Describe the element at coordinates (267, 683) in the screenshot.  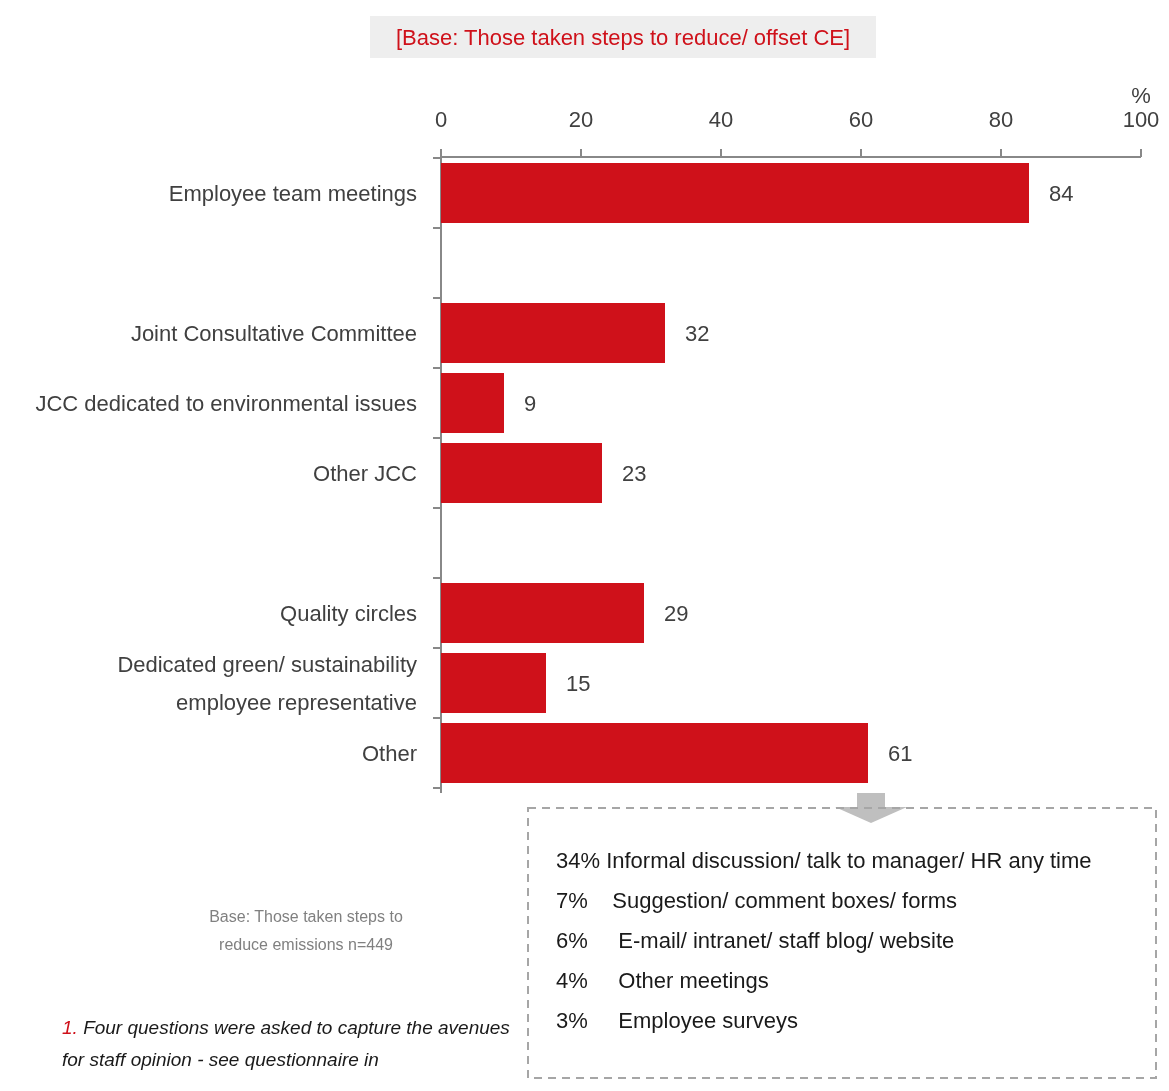
I see `y-tick-label: Dedicated green/ sustainability employee representative` at that location.